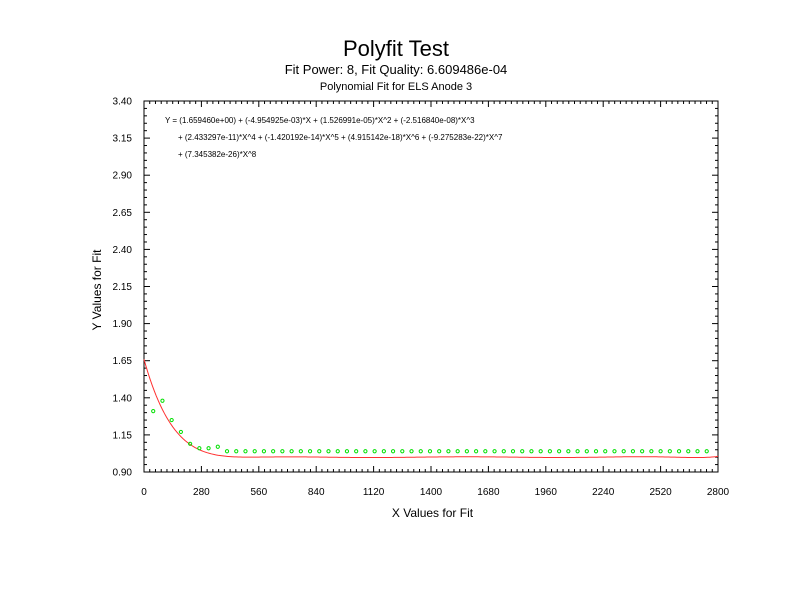  Describe the element at coordinates (123, 139) in the screenshot. I see `y-tick-label: 3.15` at that location.